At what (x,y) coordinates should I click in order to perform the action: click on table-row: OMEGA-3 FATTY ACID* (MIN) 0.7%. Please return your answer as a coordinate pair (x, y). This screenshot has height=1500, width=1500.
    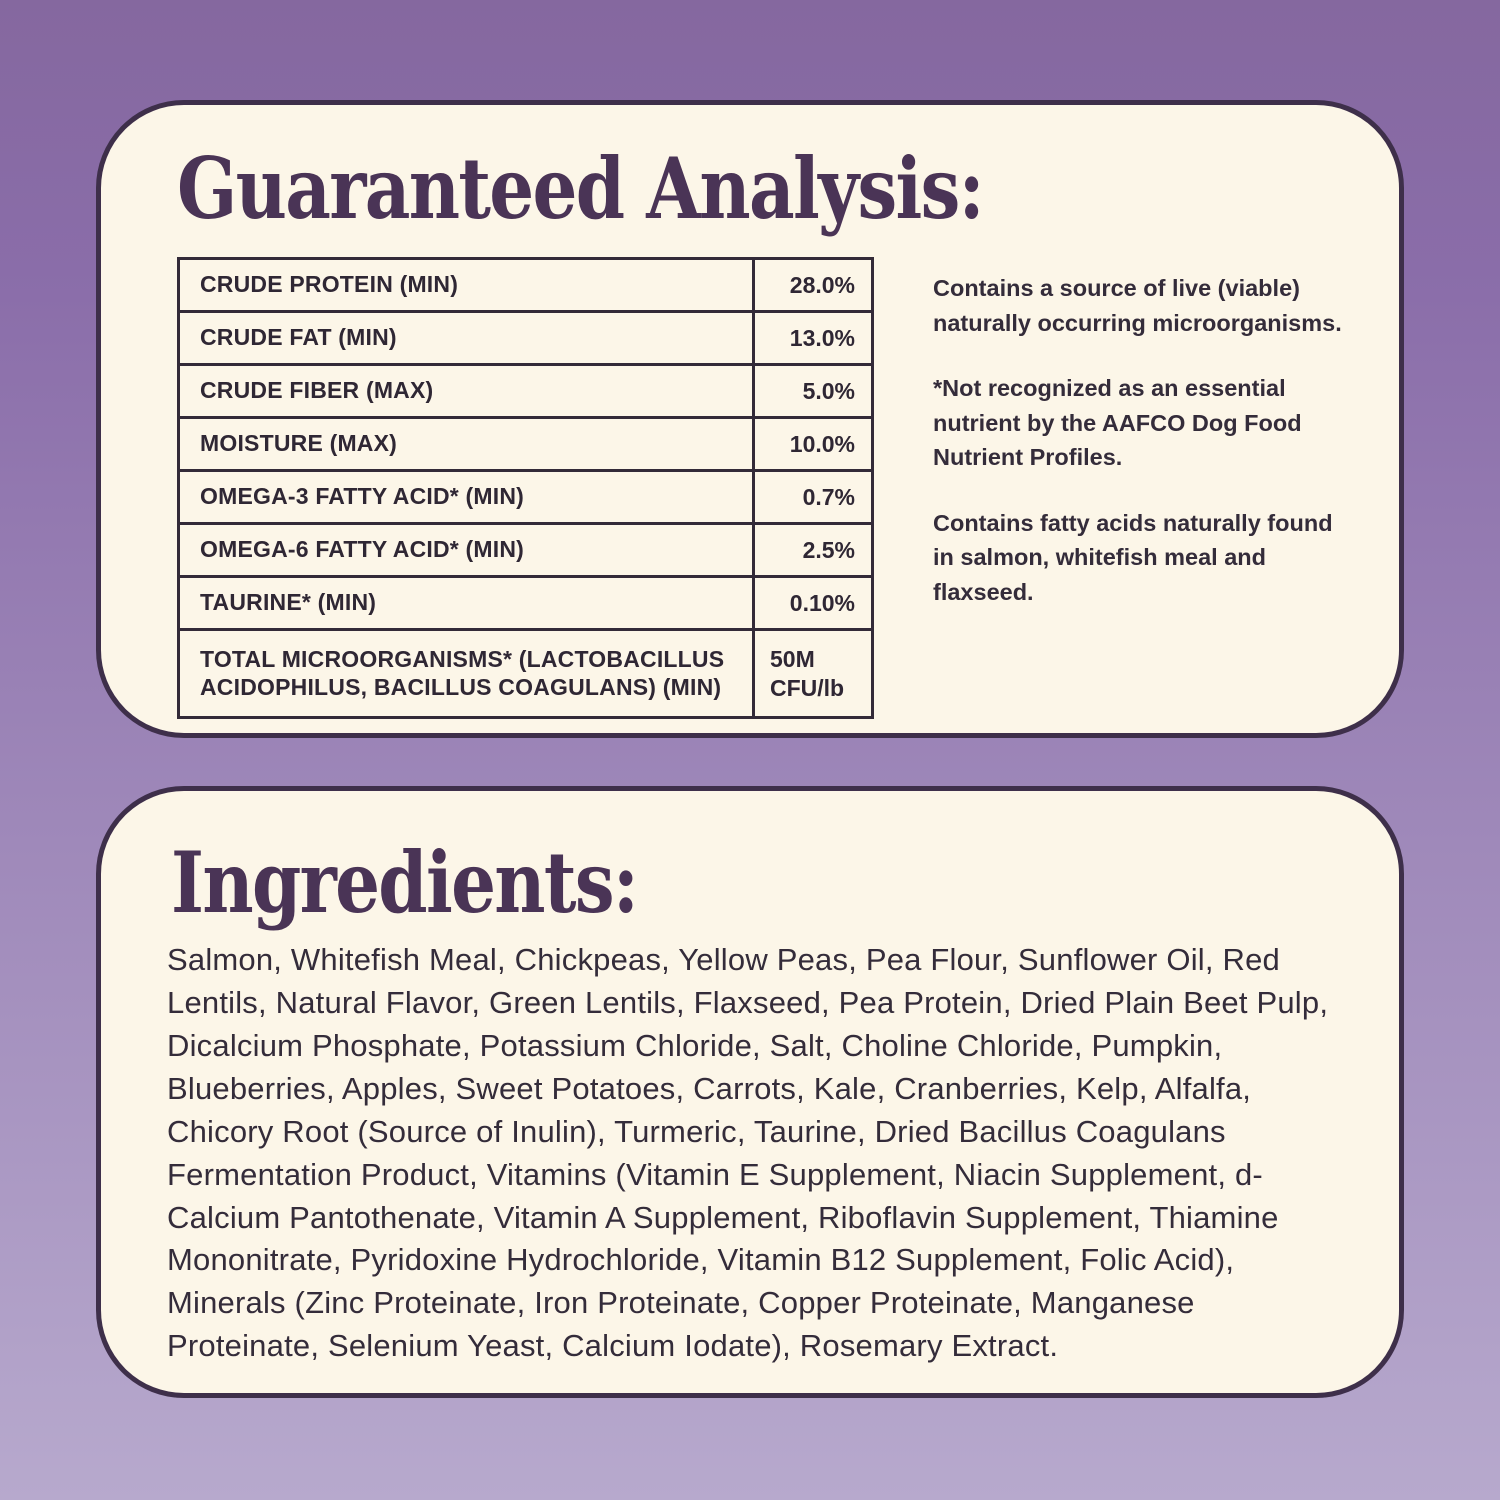
    Looking at the image, I should click on (525, 498).